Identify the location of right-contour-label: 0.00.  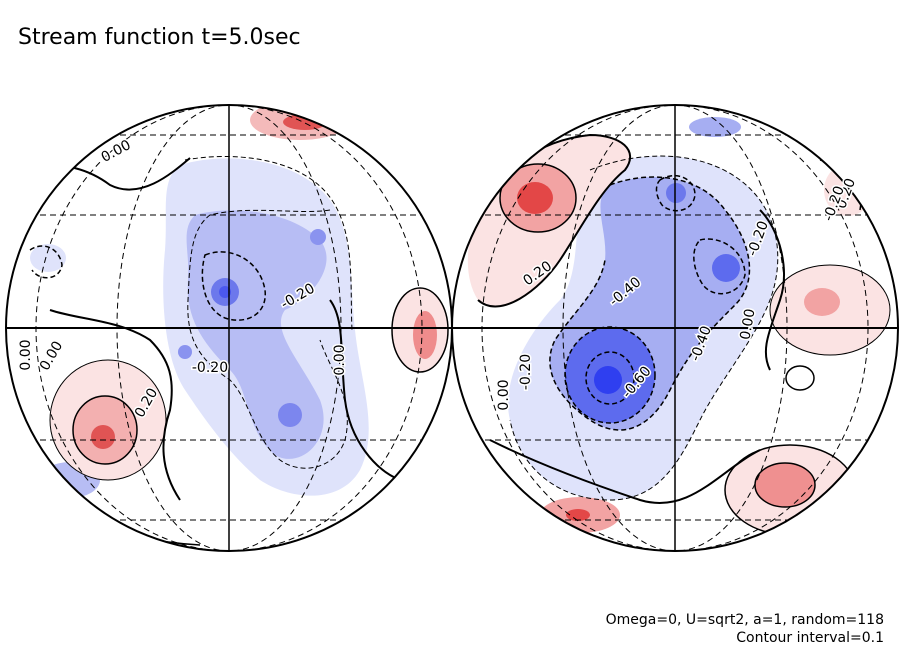
(504, 394).